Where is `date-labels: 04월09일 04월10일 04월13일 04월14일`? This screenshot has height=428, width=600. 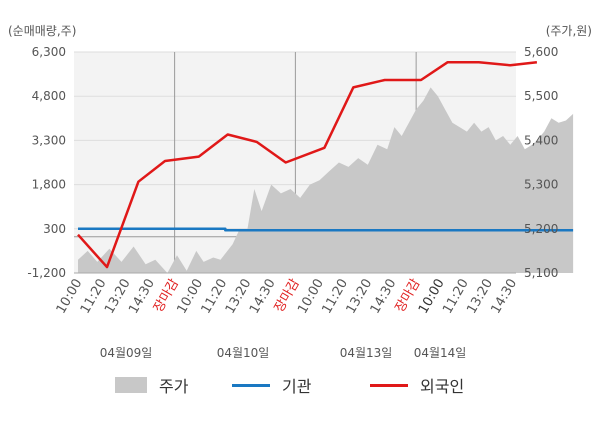 date-labels: 04월09일 04월10일 04월13일 04월14일 is located at coordinates (283, 353).